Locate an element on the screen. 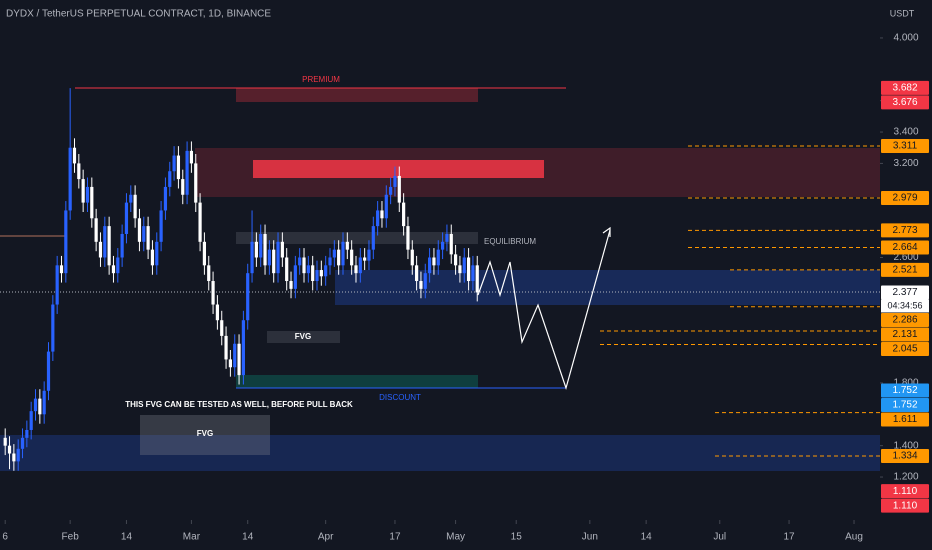 Image resolution: width=932 pixels, height=550 pixels. lower-demand-zone is located at coordinates (440, 453).